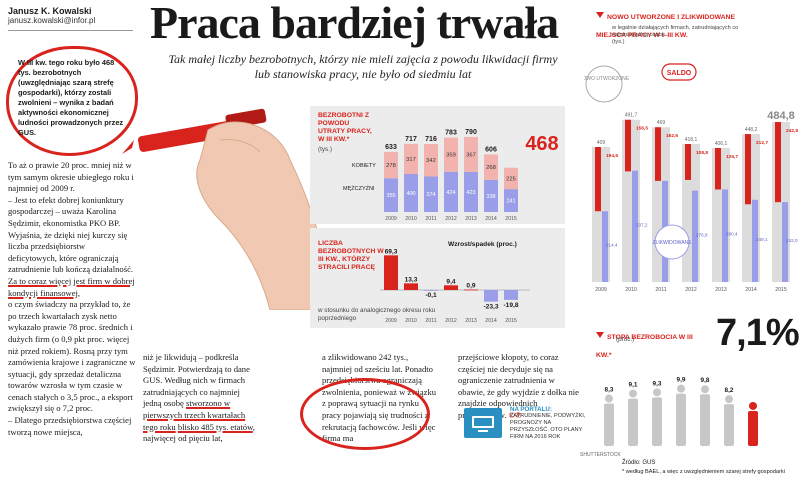  I want to click on value-liquidated: 242,0, so click(792, 240).